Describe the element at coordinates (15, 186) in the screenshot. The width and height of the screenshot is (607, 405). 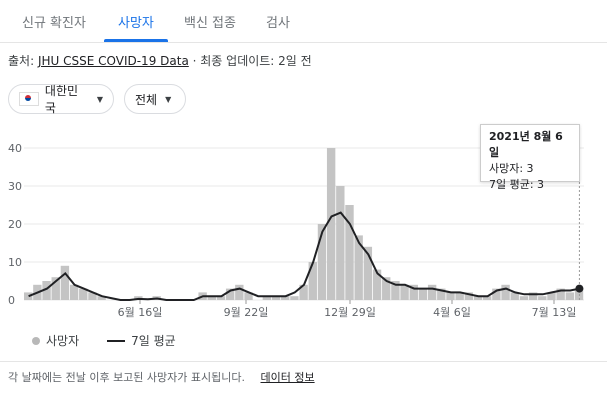
I see `y-tick-label: 30` at that location.